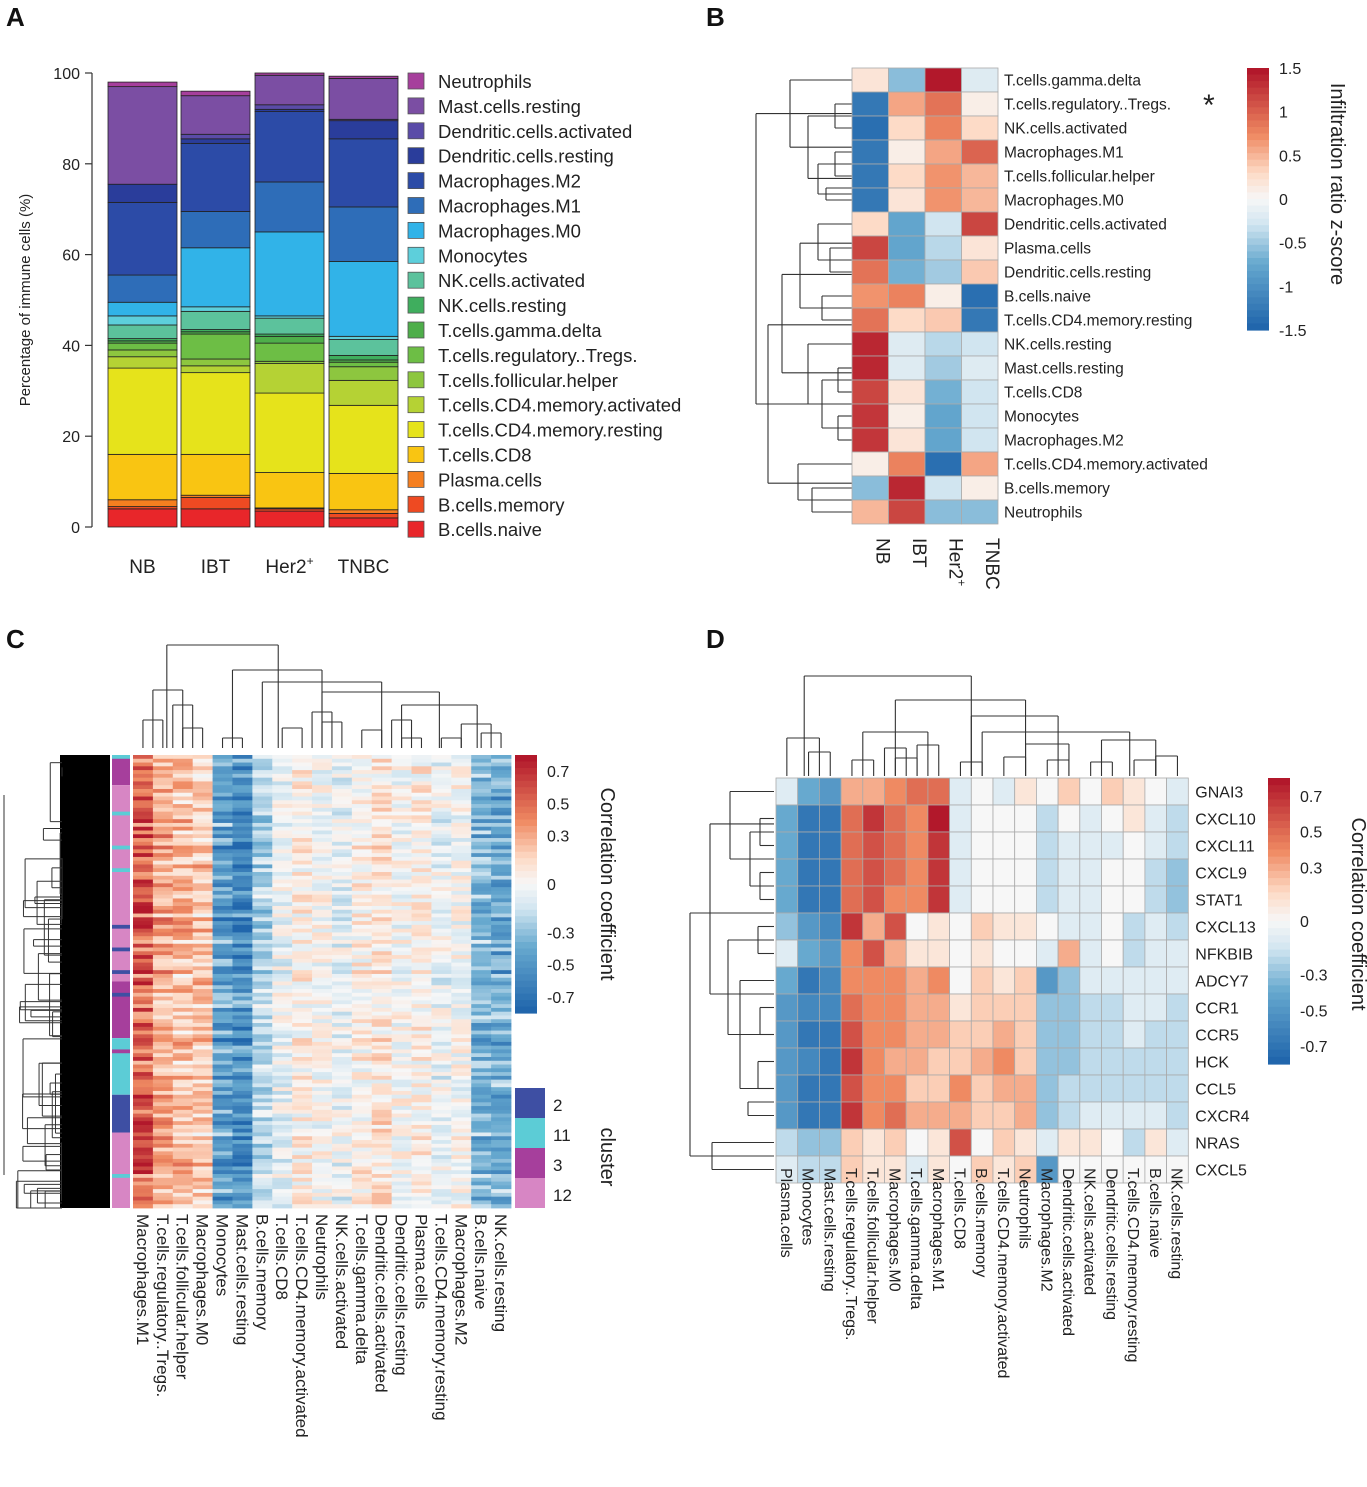 The image size is (1367, 1487). Describe the element at coordinates (363, 299) in the screenshot. I see `bar-segment-macrophages-m0` at that location.